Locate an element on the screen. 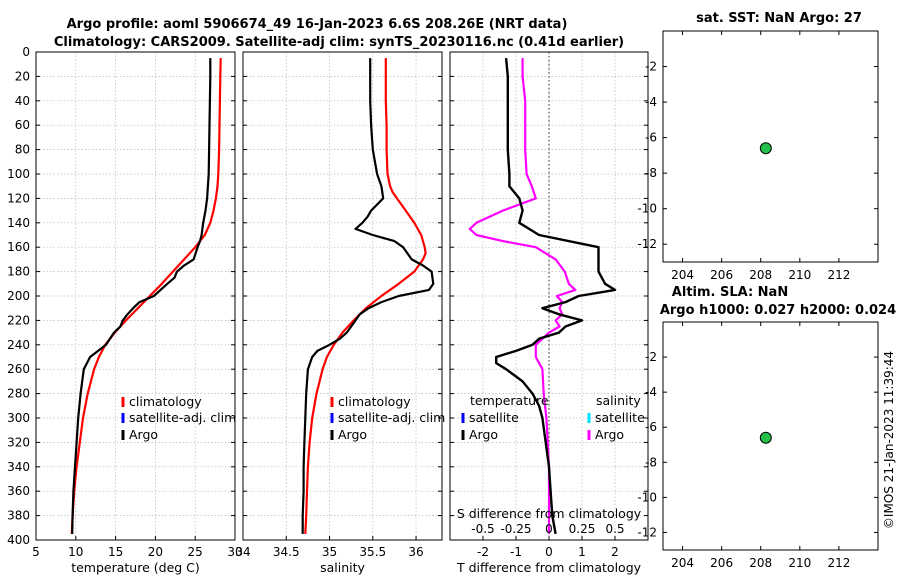 The image size is (900, 580). salinity-difference-line is located at coordinates (522, 296).